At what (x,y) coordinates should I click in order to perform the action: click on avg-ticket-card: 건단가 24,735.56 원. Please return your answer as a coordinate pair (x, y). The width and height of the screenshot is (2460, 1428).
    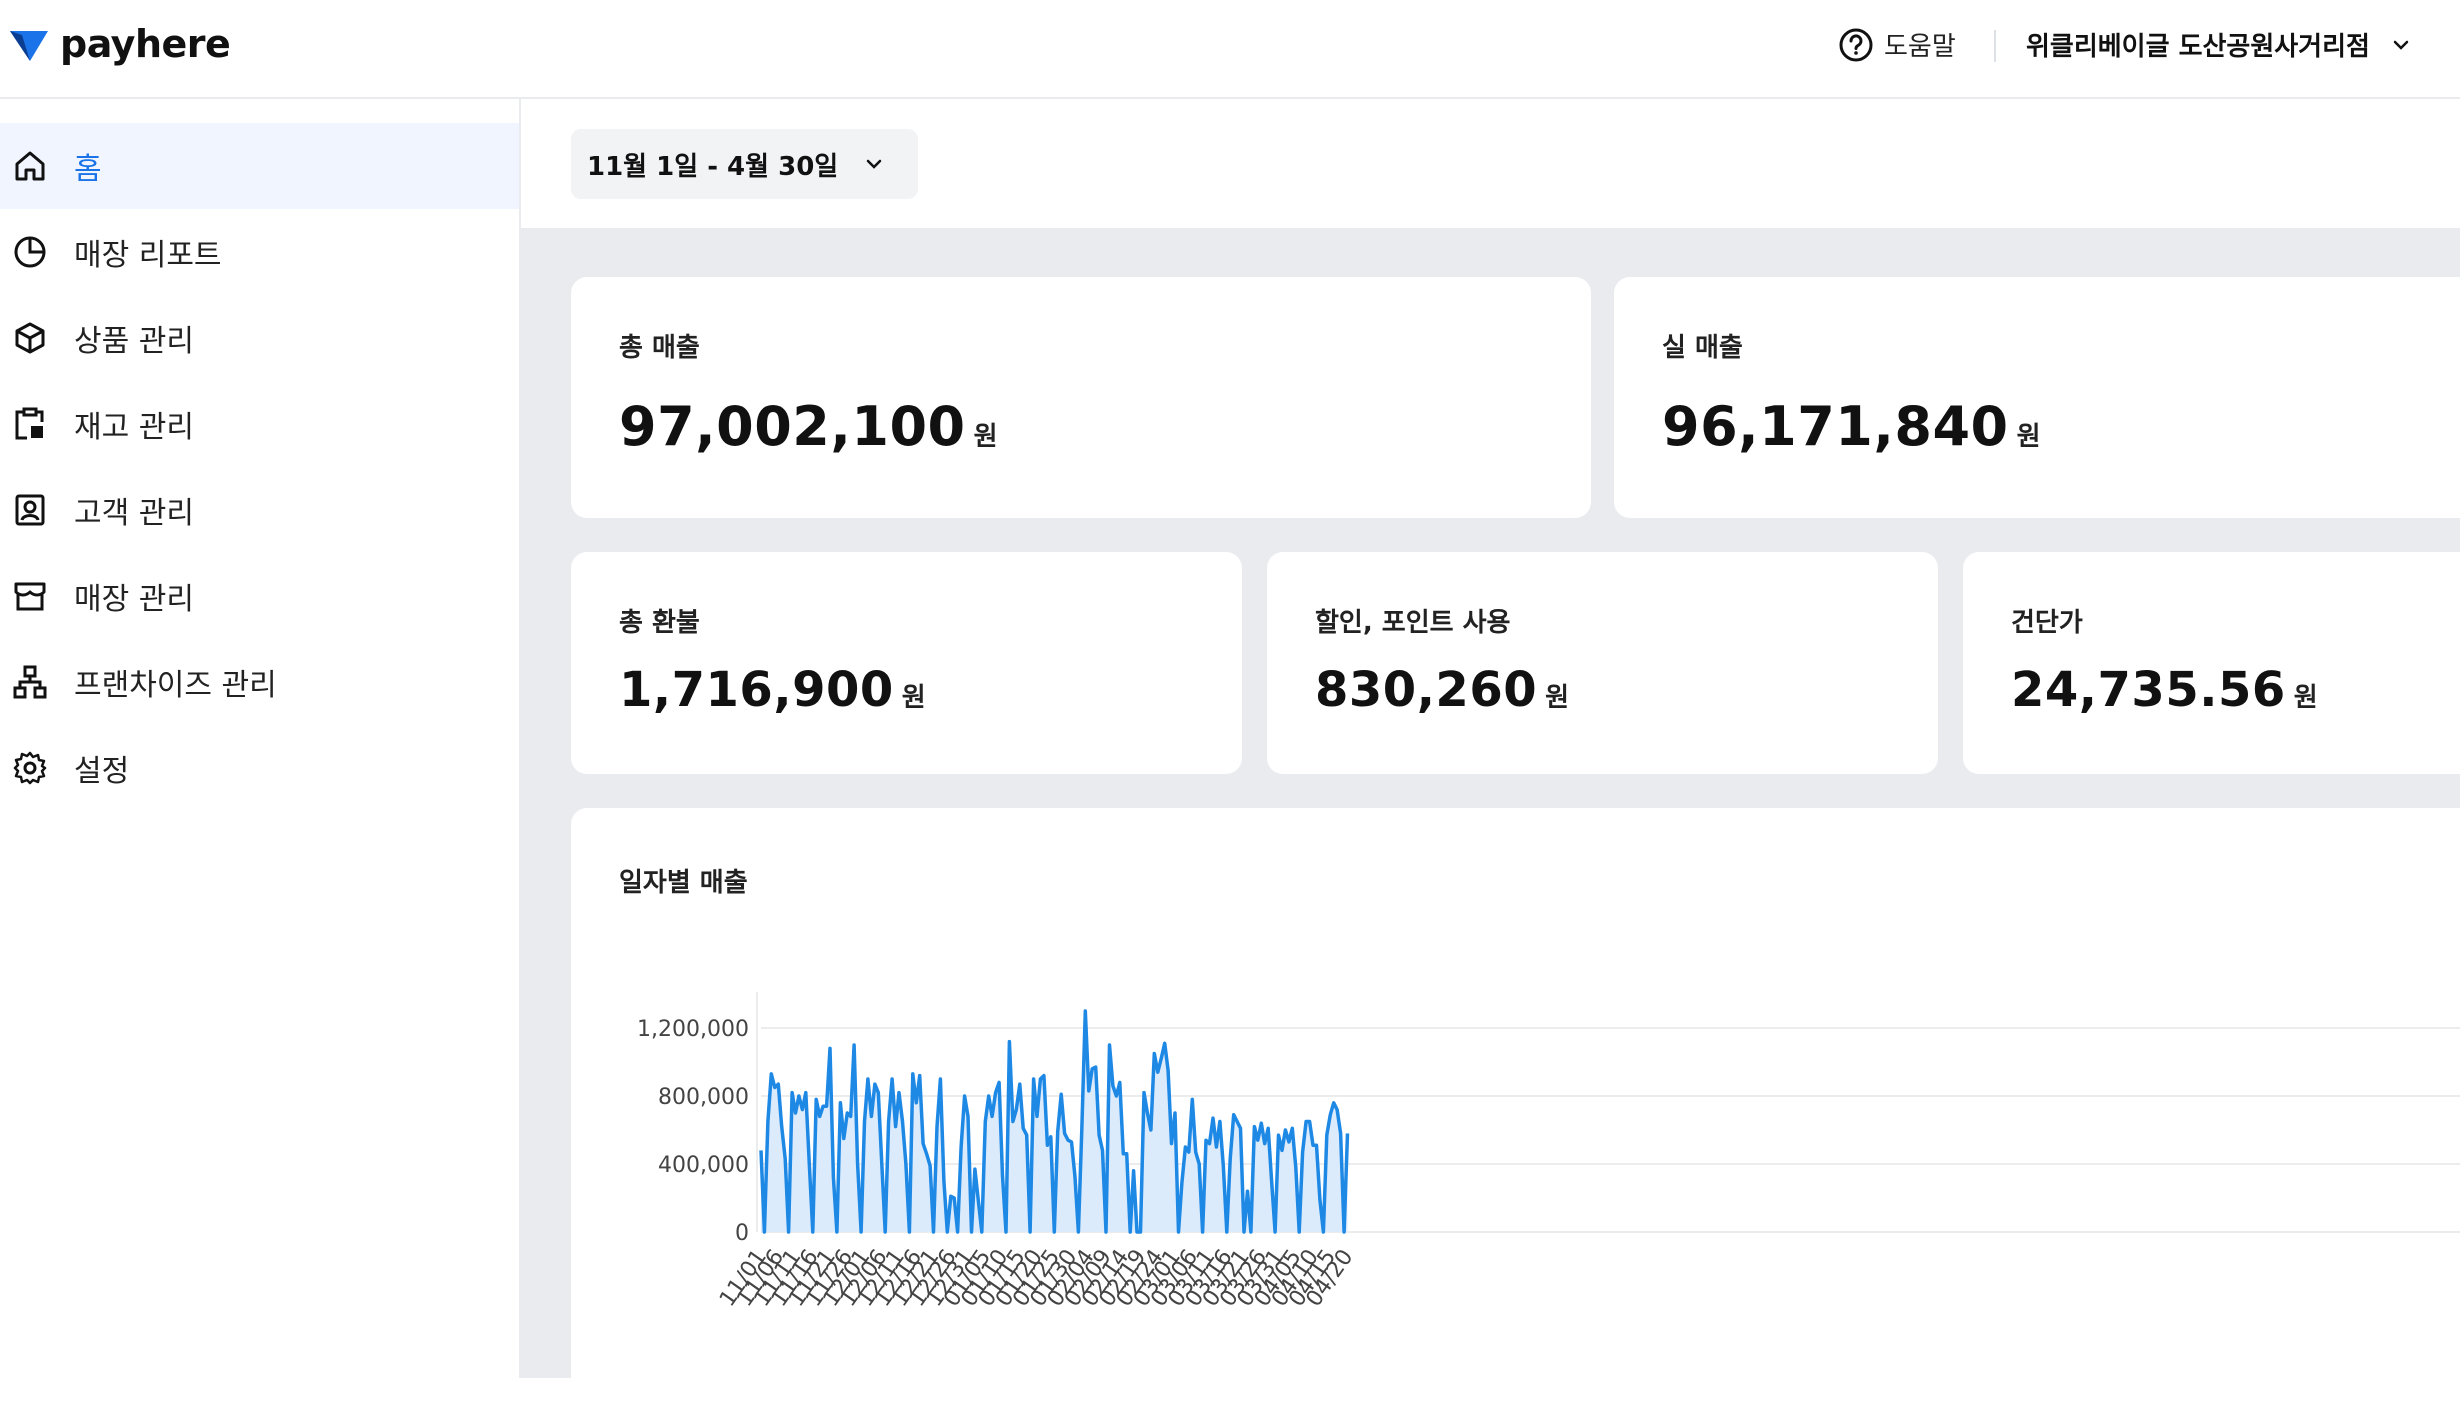
    Looking at the image, I should click on (2211, 663).